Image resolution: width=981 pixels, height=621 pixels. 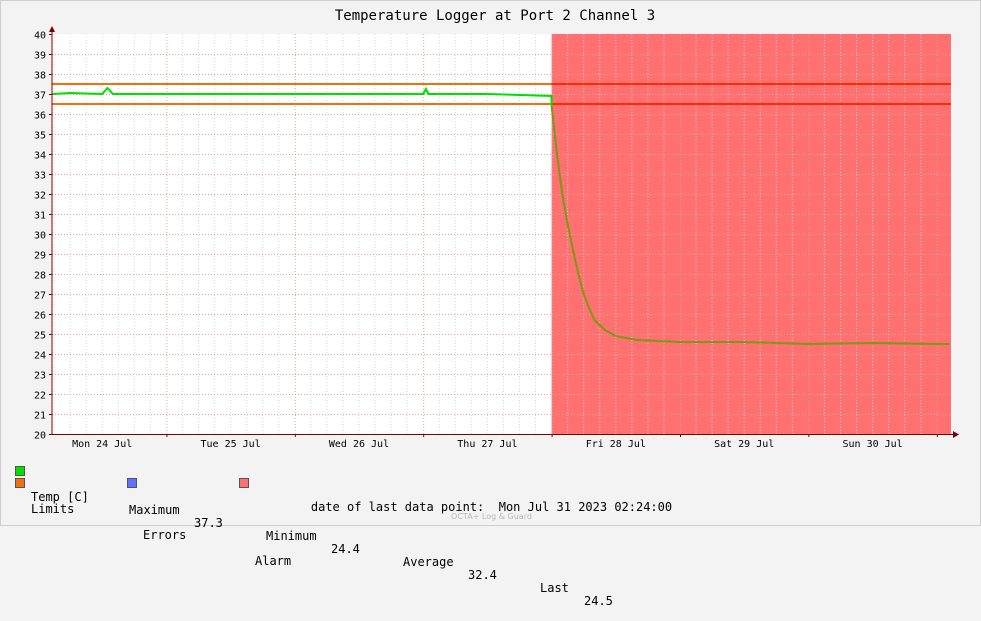 What do you see at coordinates (244, 483) in the screenshot?
I see `alarm-swatch` at bounding box center [244, 483].